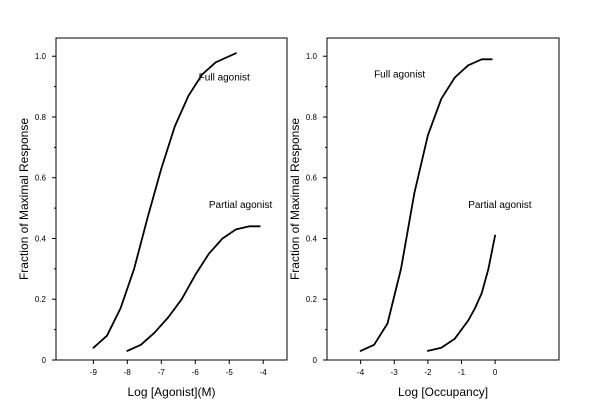 Image resolution: width=600 pixels, height=417 pixels. What do you see at coordinates (171, 392) in the screenshot?
I see `x-axis-label: Log [Agonist](M)` at bounding box center [171, 392].